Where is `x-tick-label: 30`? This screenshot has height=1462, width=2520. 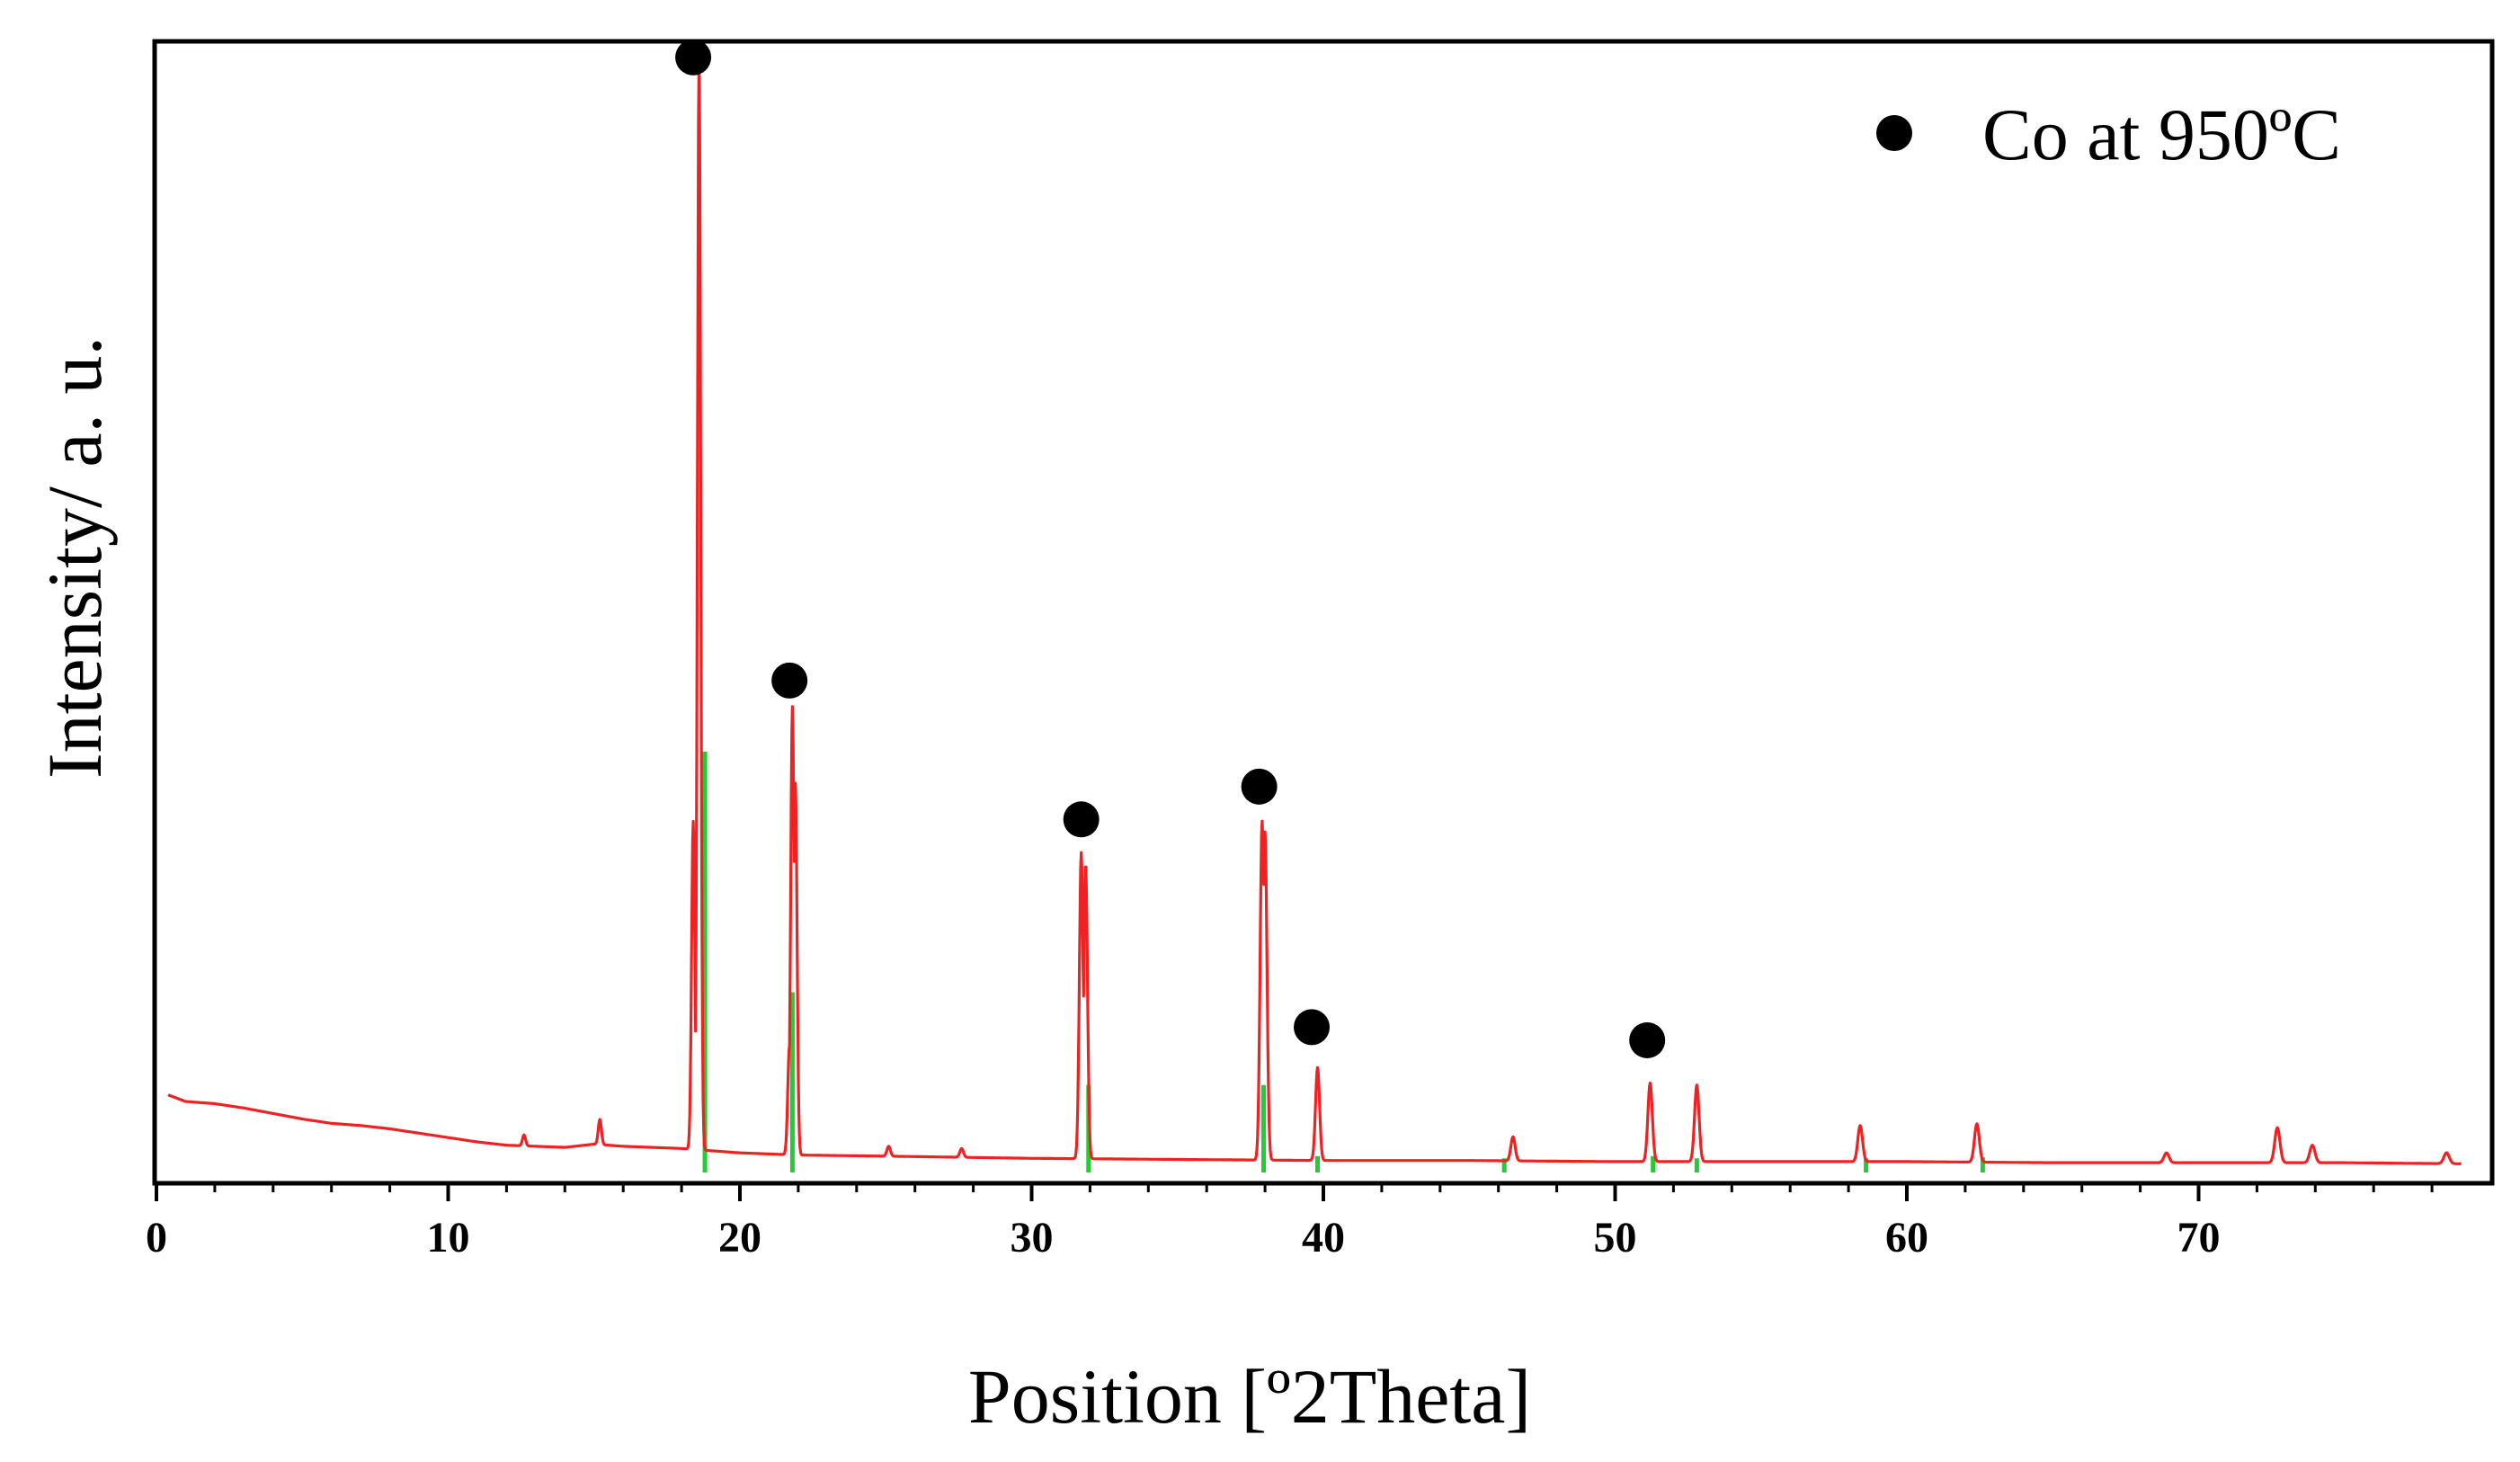
x-tick-label: 30 is located at coordinates (1032, 1238).